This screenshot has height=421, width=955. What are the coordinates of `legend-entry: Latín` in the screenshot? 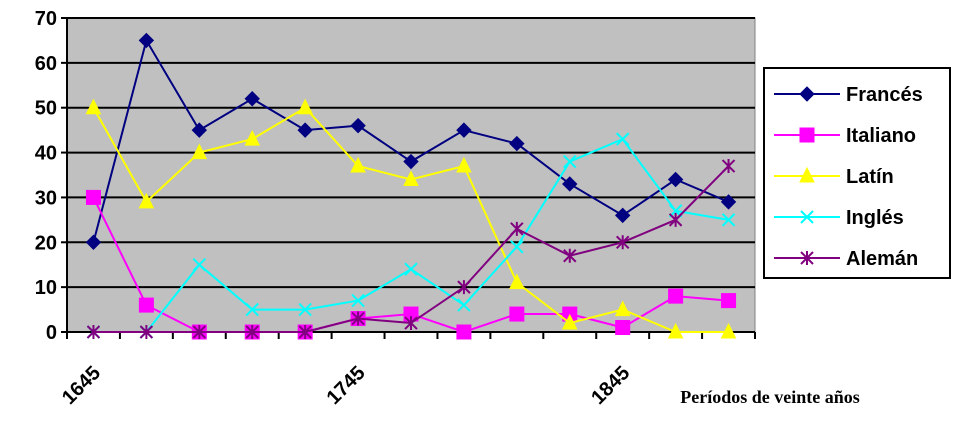 It's located at (834, 177).